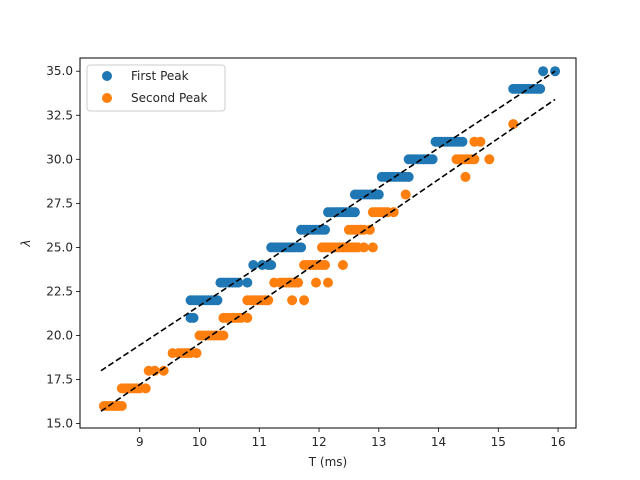 This screenshot has width=640, height=480. I want to click on legend: First Peak Second Peak, so click(156, 88).